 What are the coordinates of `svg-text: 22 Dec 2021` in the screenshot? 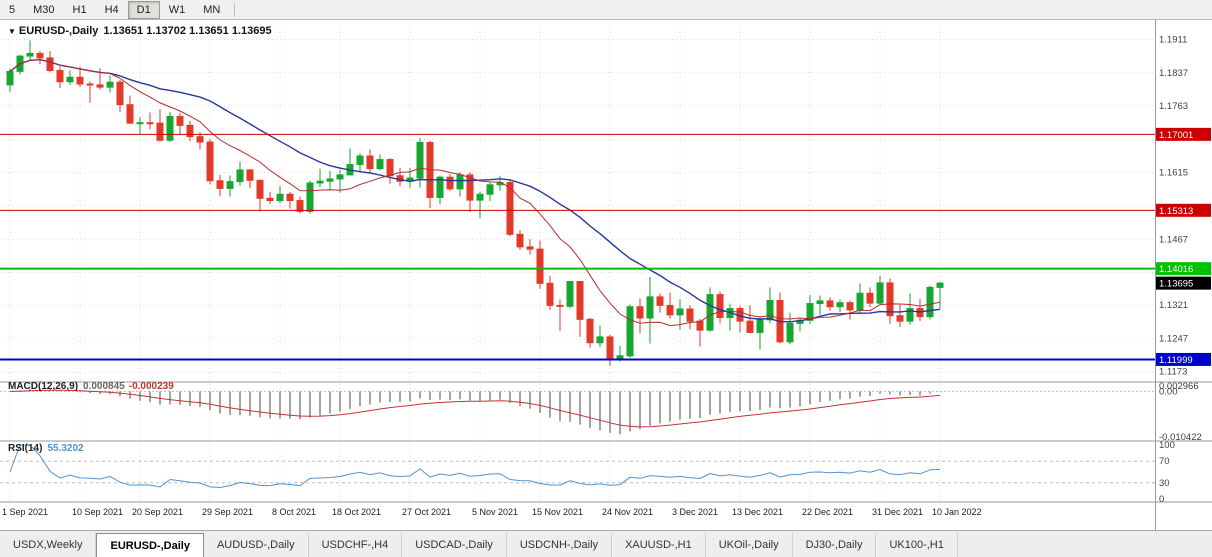 It's located at (827, 512).